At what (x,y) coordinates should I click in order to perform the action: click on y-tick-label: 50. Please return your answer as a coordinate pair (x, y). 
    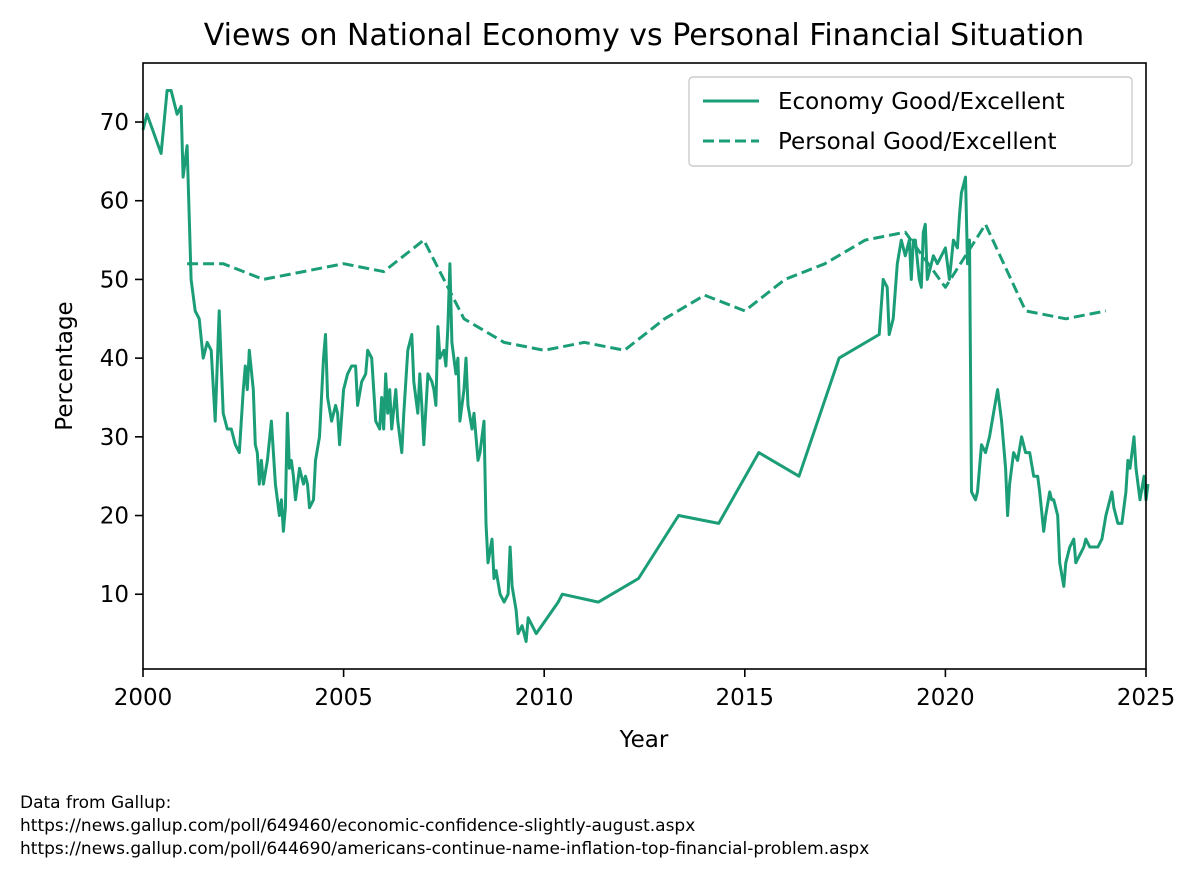
    Looking at the image, I should click on (114, 280).